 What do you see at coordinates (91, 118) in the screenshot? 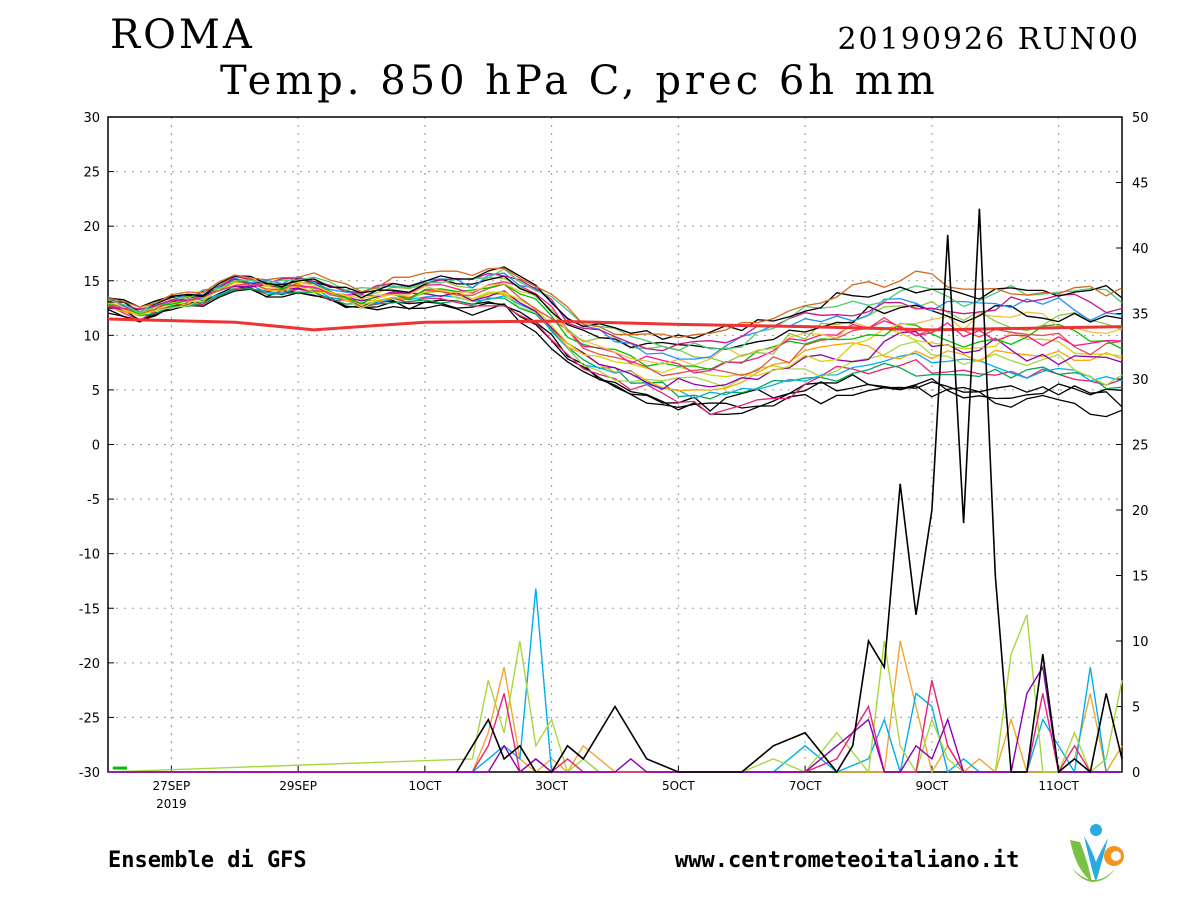
I see `y-tick-label-left: 30` at bounding box center [91, 118].